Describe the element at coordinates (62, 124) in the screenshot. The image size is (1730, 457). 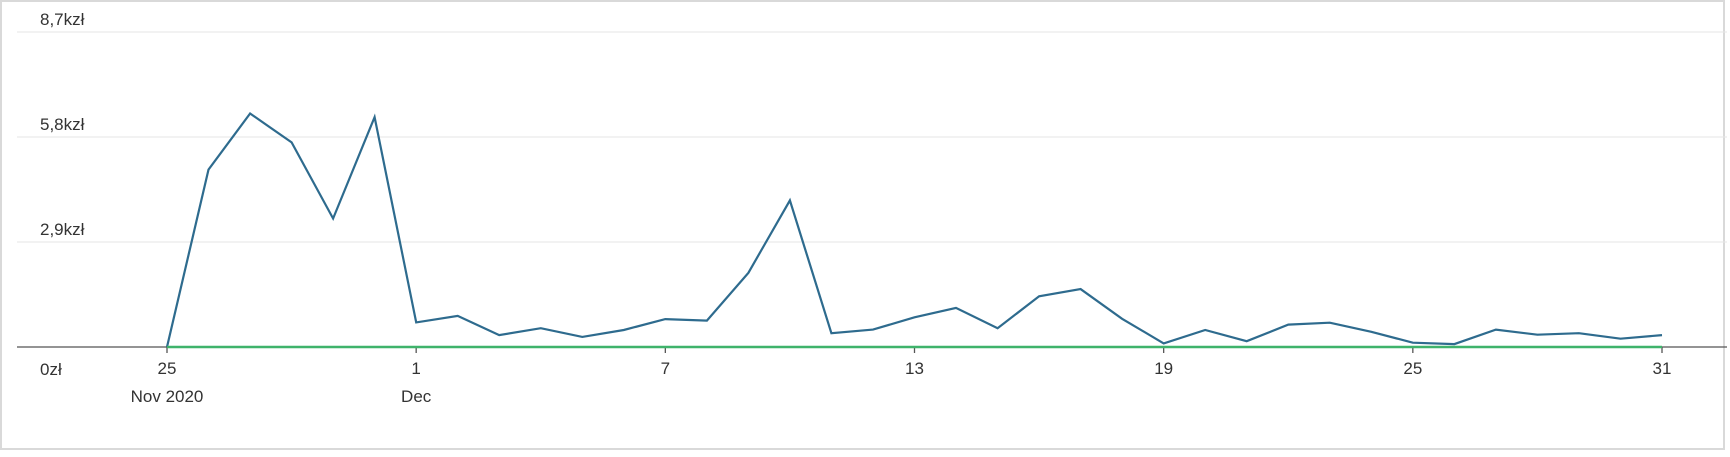
I see `y-tick-label: 5,8kzł` at that location.